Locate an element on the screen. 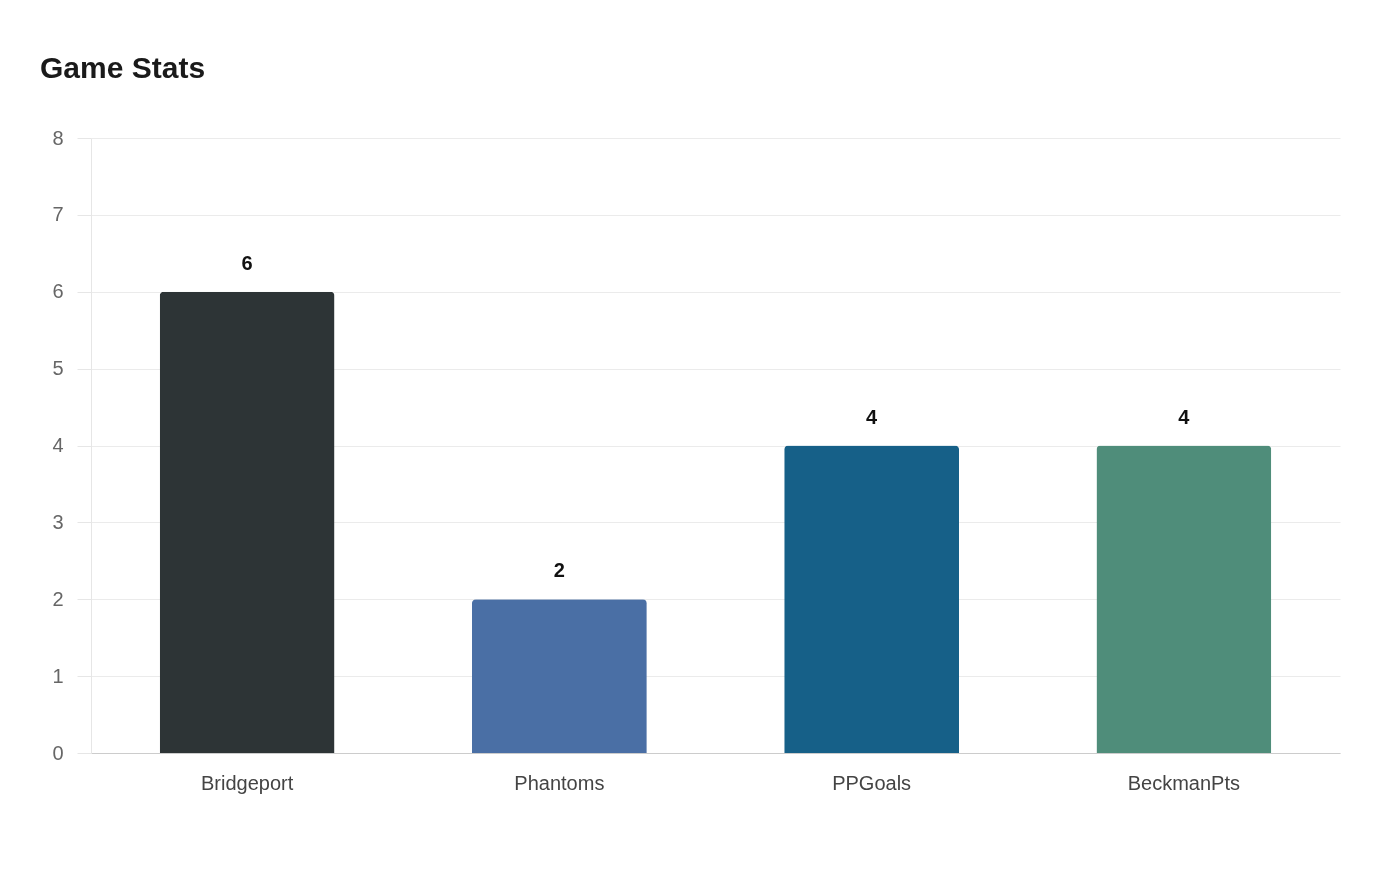 This screenshot has height=880, width=1400. y-tick-label: 8 is located at coordinates (58, 137).